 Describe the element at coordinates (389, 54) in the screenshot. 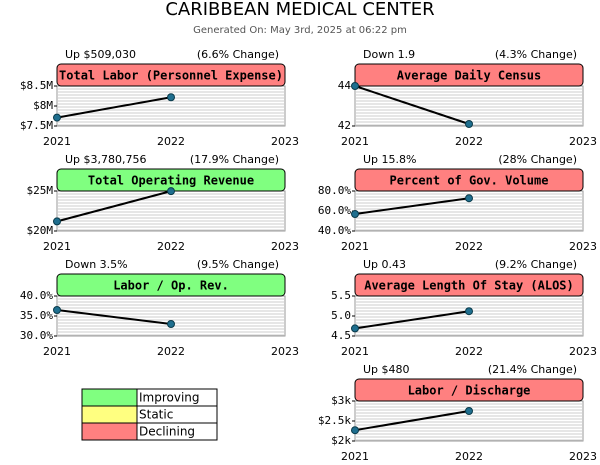

I see `change-text: Down 1.9` at that location.